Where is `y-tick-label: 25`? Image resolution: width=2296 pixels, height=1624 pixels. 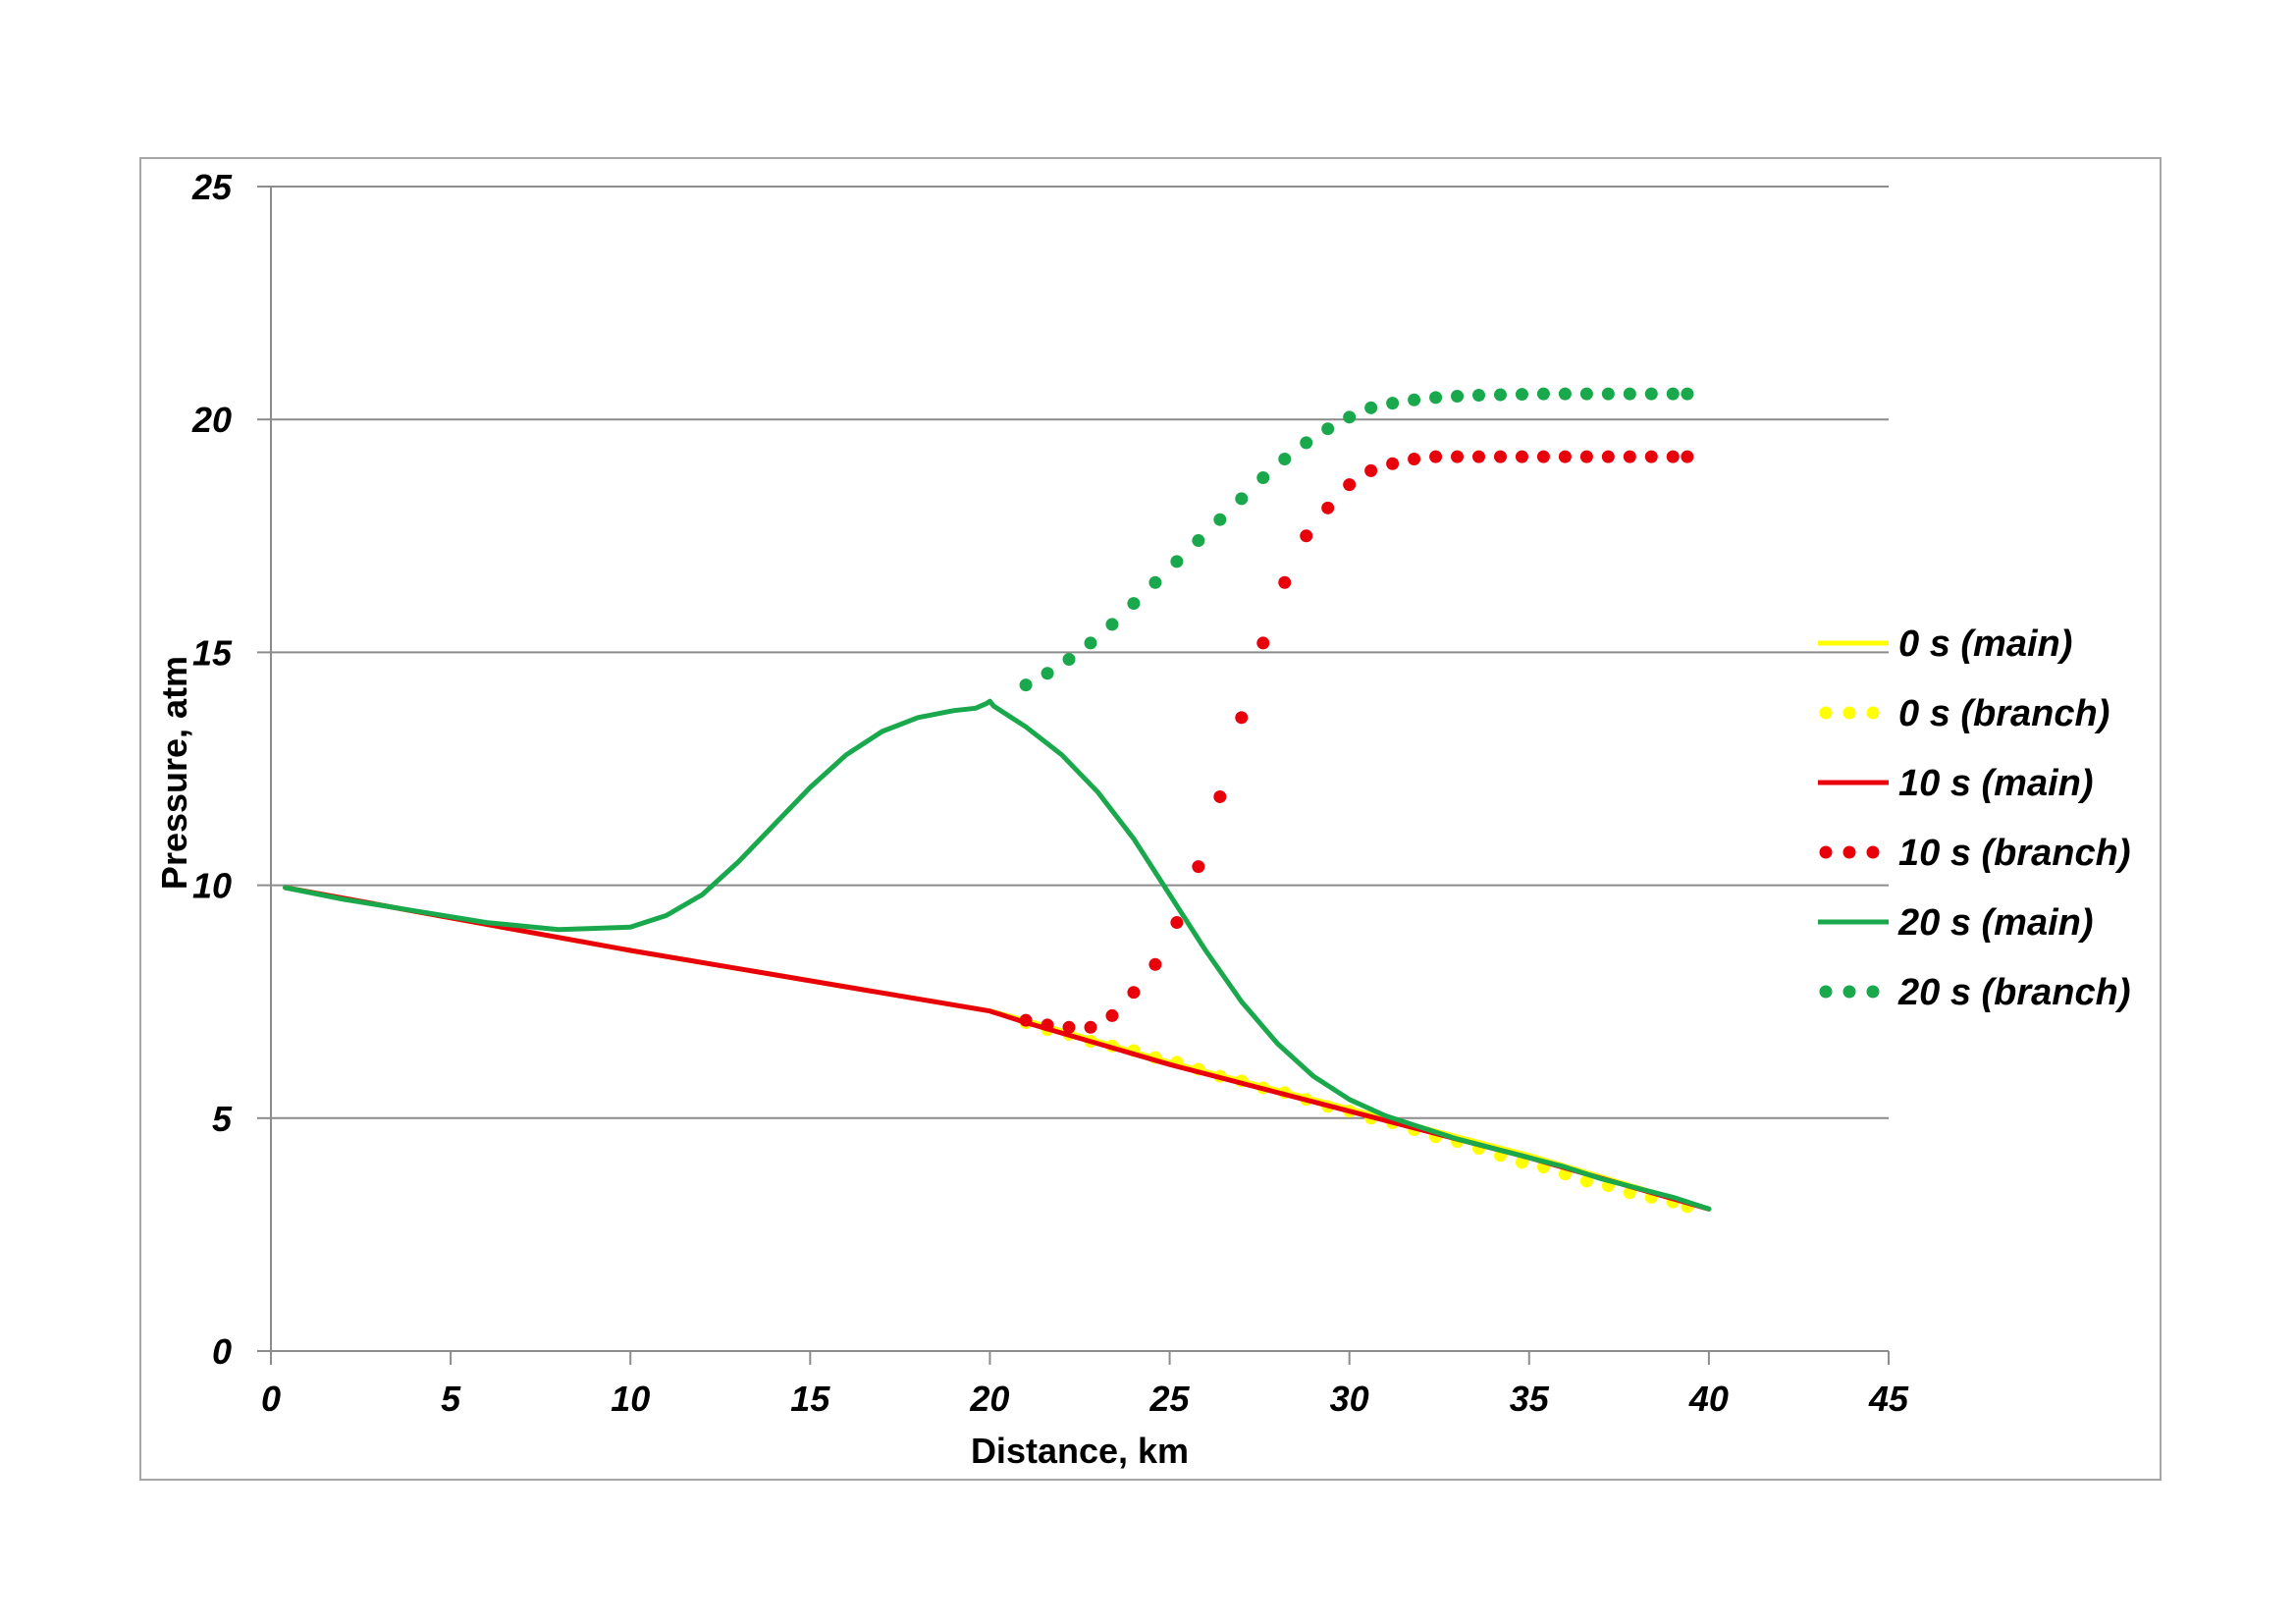 y-tick-label: 25 is located at coordinates (212, 187).